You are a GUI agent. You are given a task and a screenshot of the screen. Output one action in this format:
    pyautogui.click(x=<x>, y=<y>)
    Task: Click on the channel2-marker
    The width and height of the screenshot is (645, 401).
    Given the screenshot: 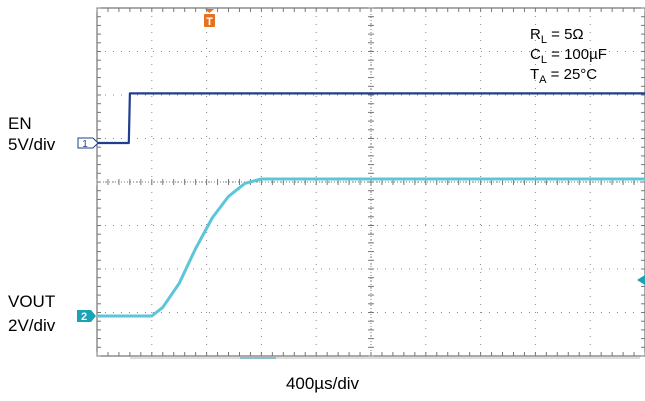 What is the action you would take?
    pyautogui.click(x=86, y=316)
    